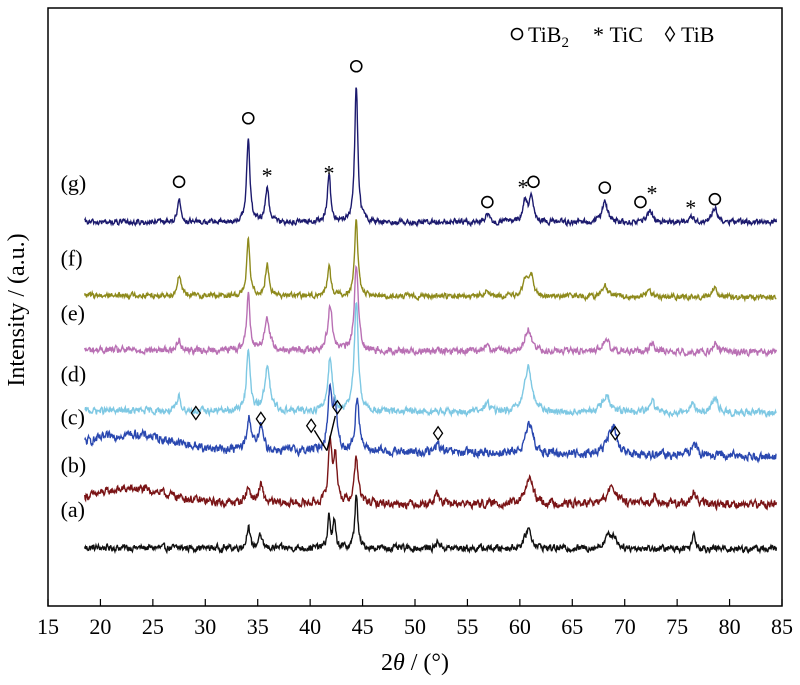  I want to click on x-tick-label: 80, so click(730, 626).